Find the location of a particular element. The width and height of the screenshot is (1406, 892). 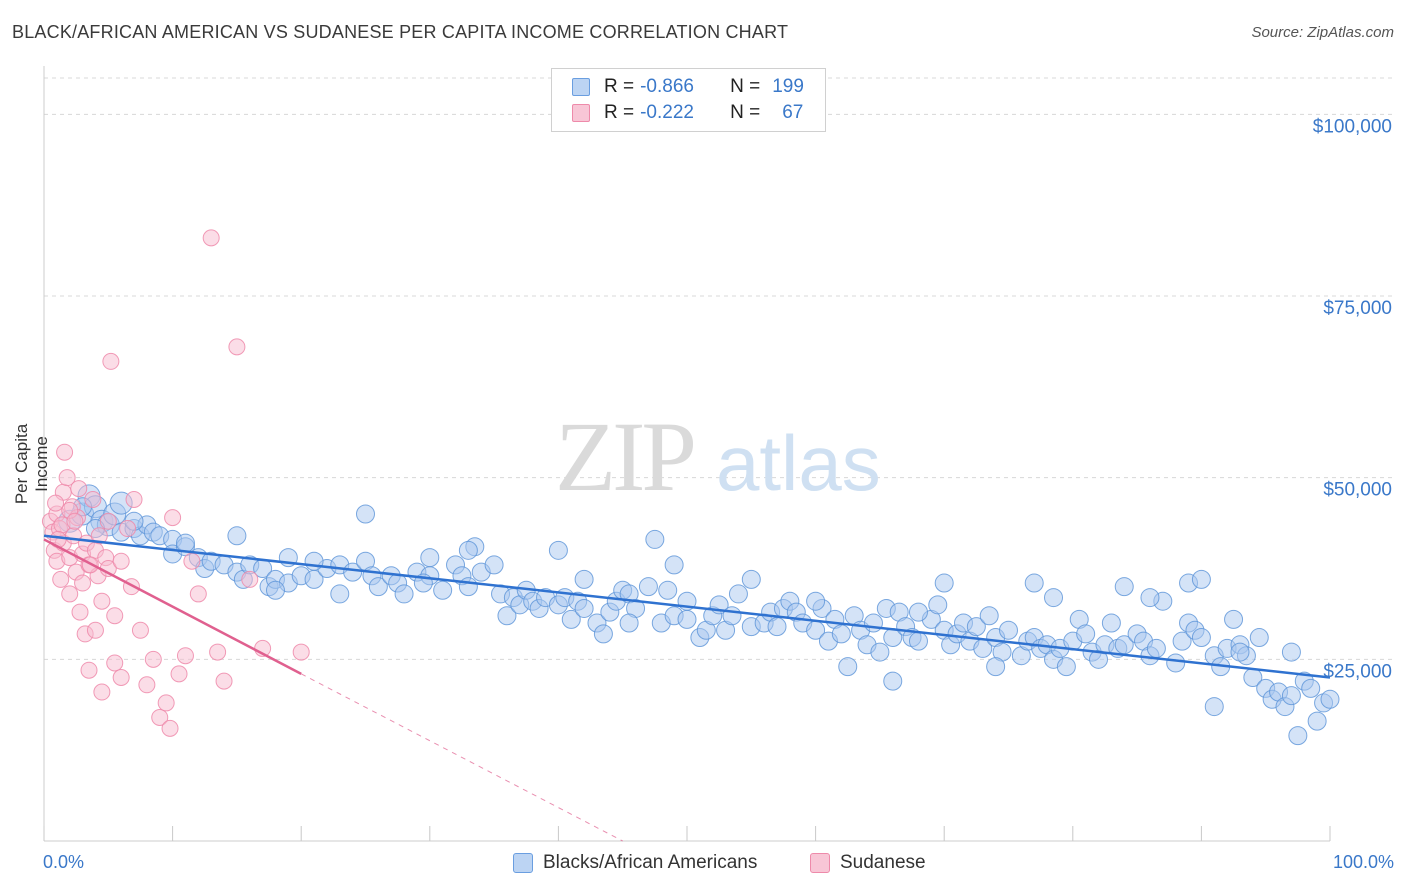

legend-item-label: Blacks/African Americans is located at coordinates (650, 862).